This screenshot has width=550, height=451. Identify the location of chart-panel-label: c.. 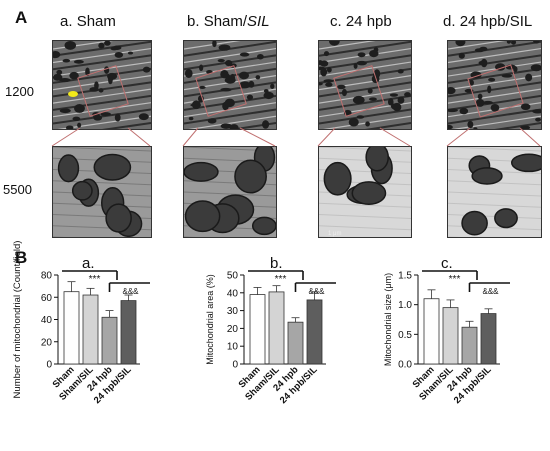
(447, 263).